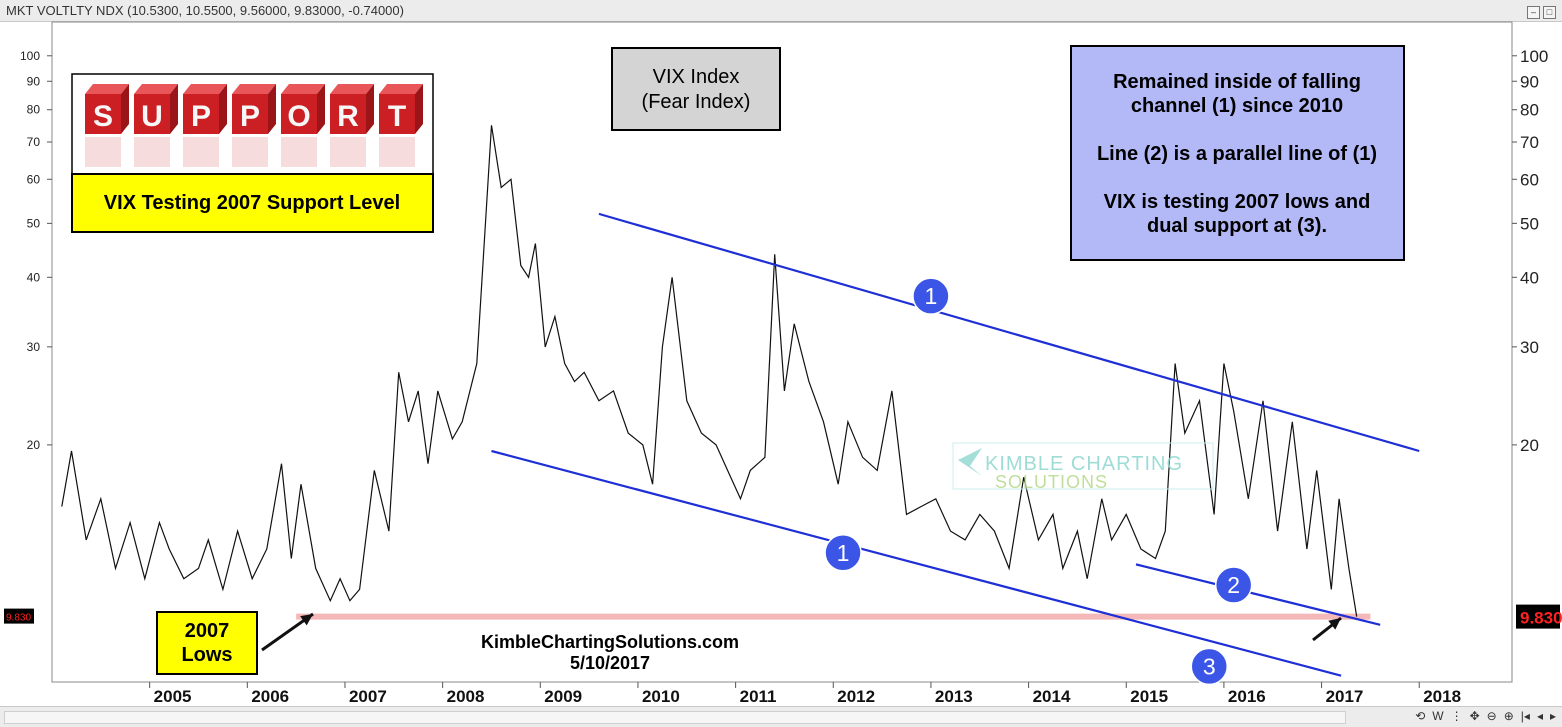 The height and width of the screenshot is (727, 1562). I want to click on watermark-box, so click(1083, 466).